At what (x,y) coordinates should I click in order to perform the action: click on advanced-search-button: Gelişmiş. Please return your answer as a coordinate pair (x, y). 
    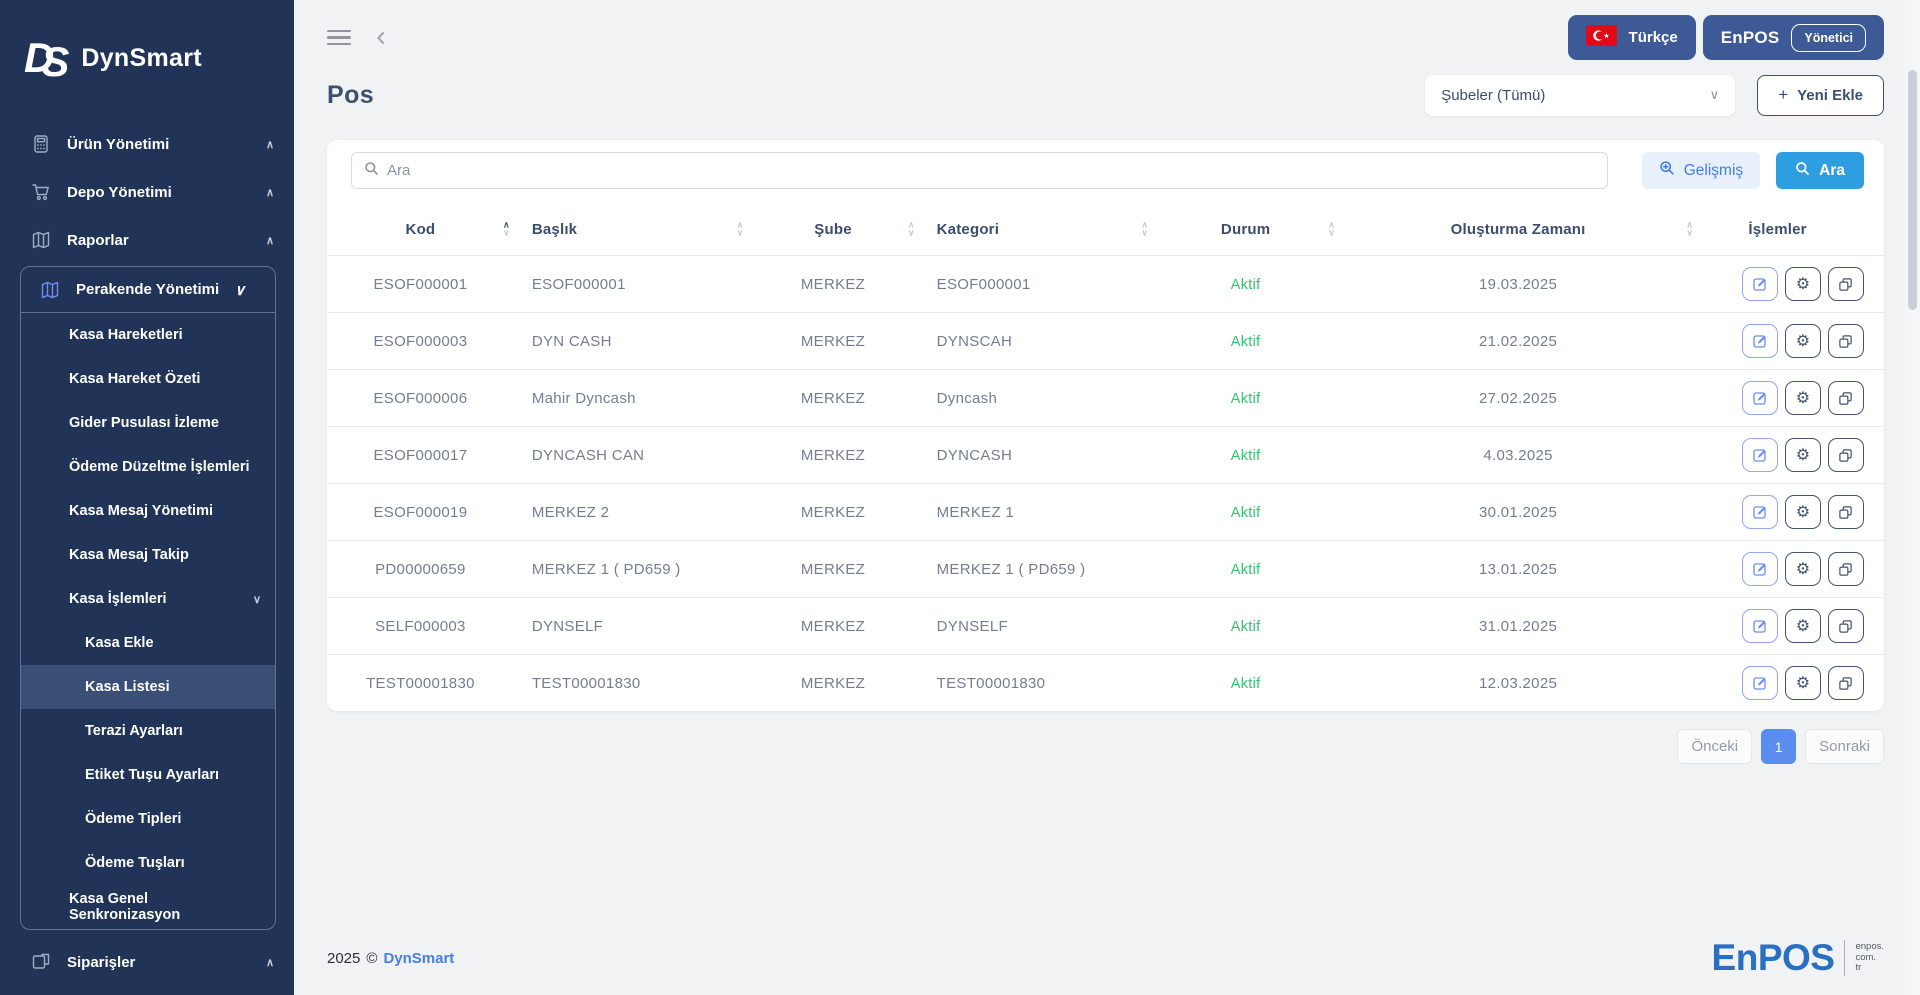
    Looking at the image, I should click on (1701, 170).